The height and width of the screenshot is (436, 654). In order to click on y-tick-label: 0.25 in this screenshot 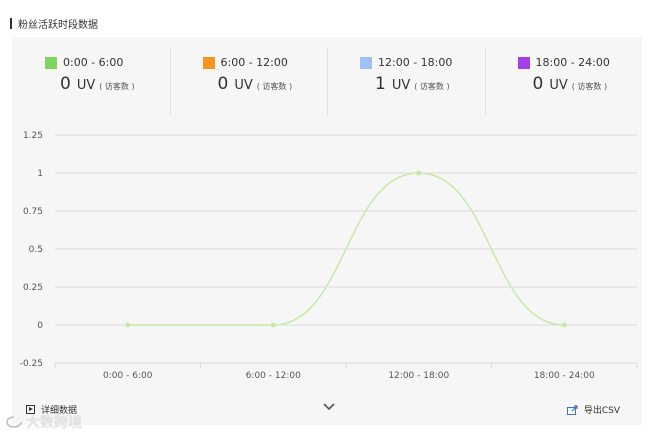, I will do `click(33, 288)`.